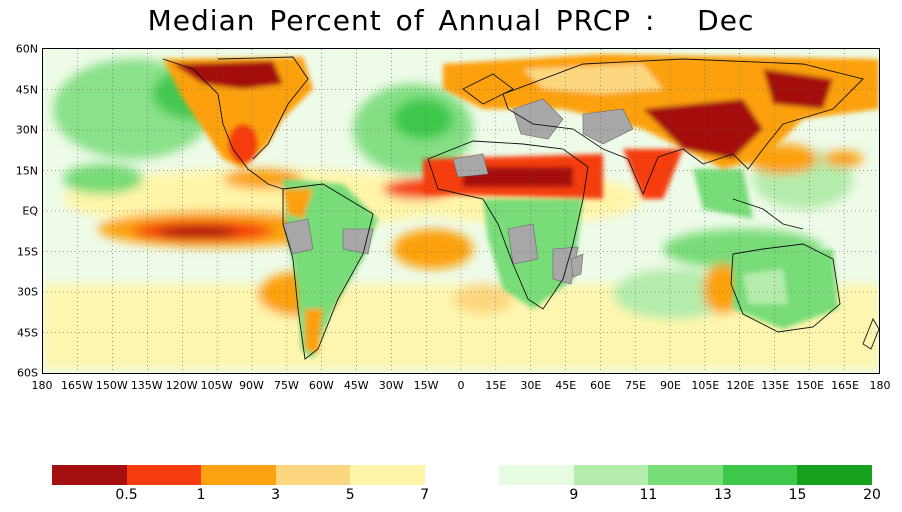 This screenshot has width=902, height=512. What do you see at coordinates (722, 495) in the screenshot?
I see `colorbar-label: 13` at bounding box center [722, 495].